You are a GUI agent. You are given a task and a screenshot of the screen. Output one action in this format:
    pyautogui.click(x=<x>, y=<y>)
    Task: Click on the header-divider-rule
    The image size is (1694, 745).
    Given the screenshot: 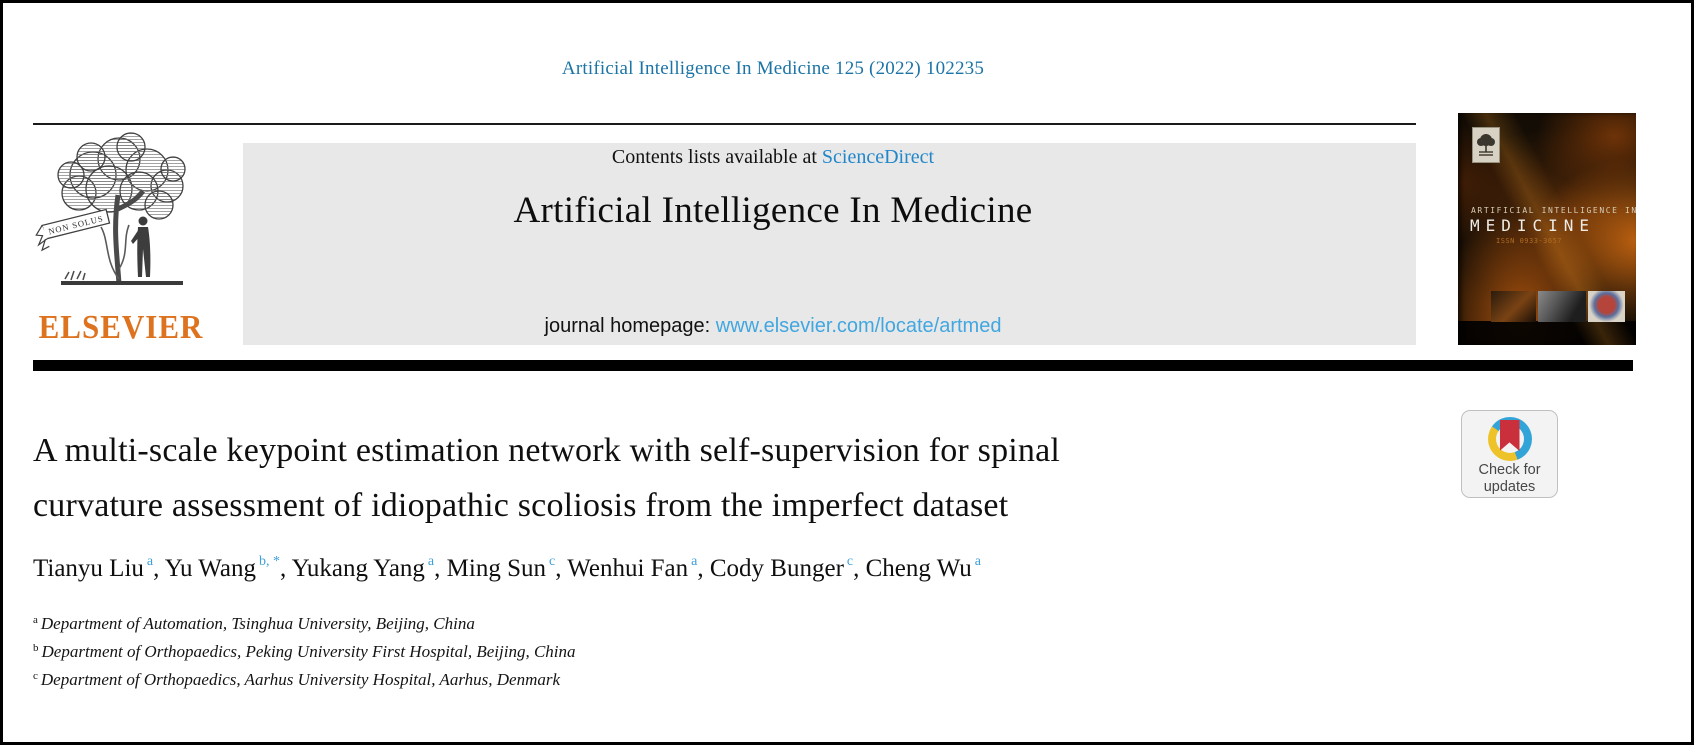 What is the action you would take?
    pyautogui.click(x=724, y=124)
    